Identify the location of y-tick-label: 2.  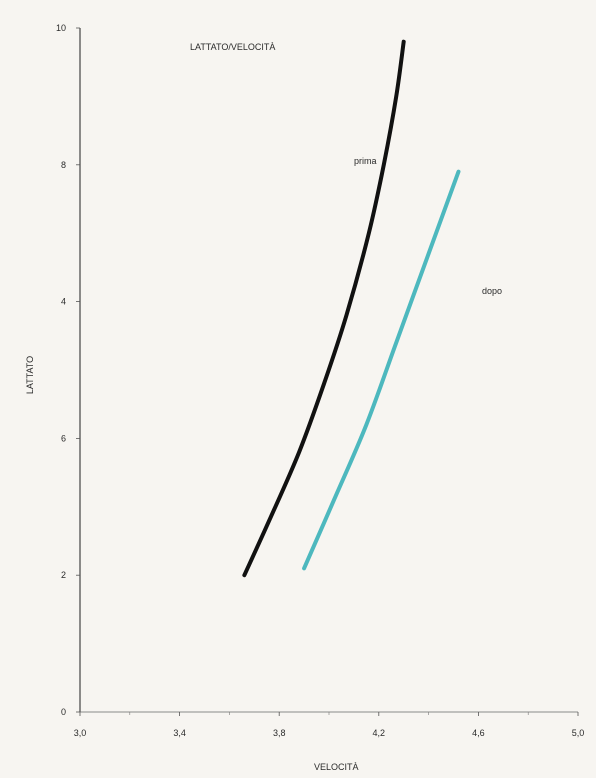
(63, 575).